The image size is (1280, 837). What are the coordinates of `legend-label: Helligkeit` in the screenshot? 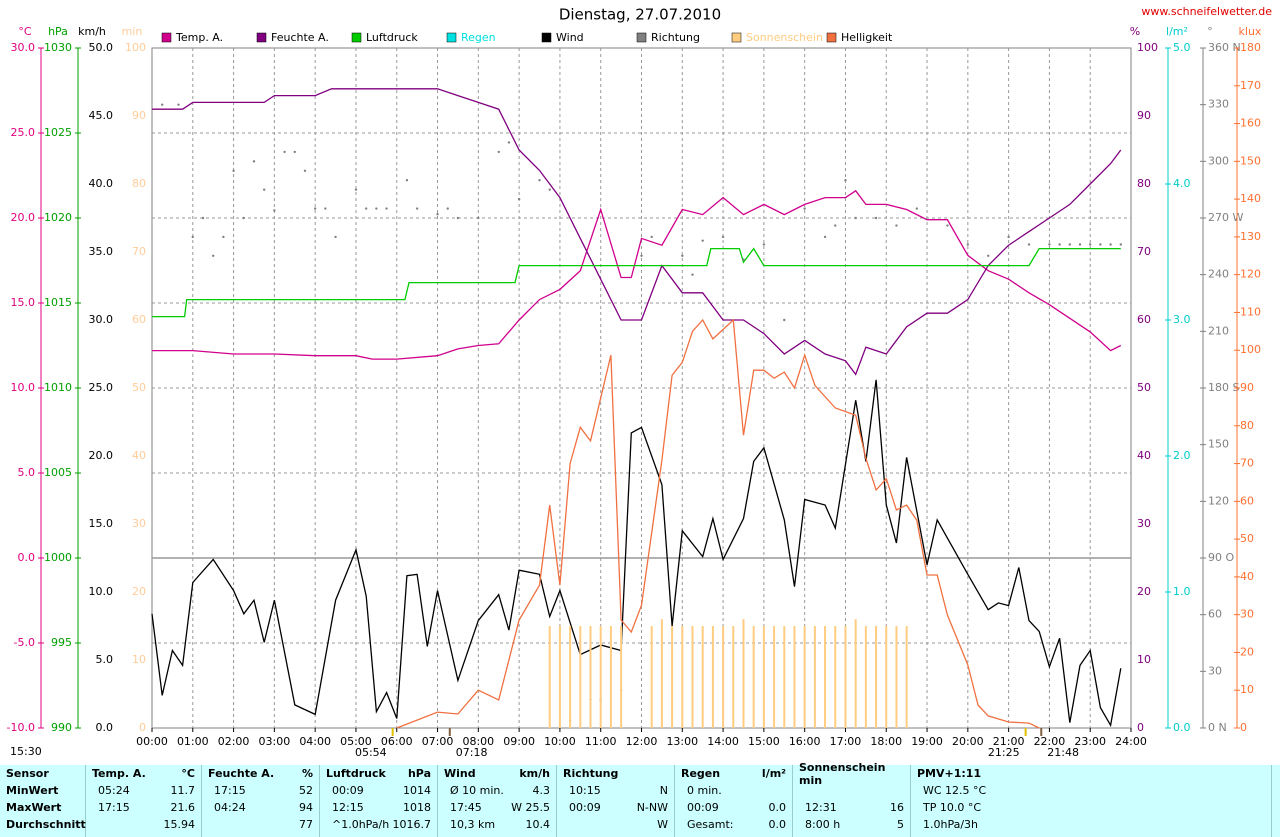 It's located at (867, 37).